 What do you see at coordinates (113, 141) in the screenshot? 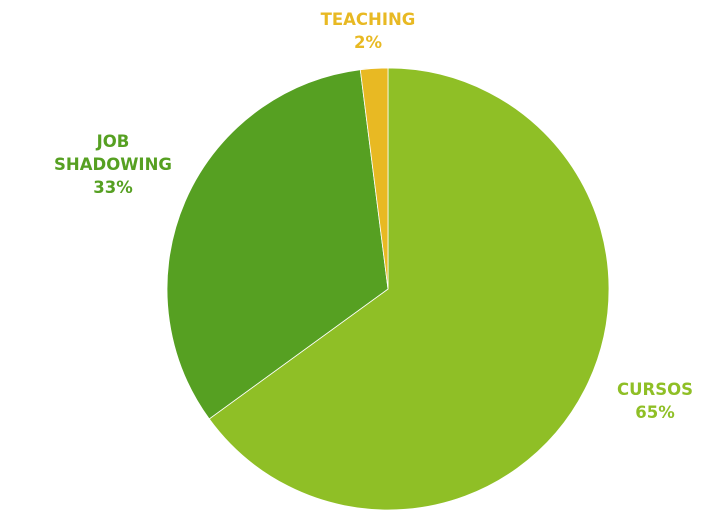
I see `slice-category-label: JOB` at bounding box center [113, 141].